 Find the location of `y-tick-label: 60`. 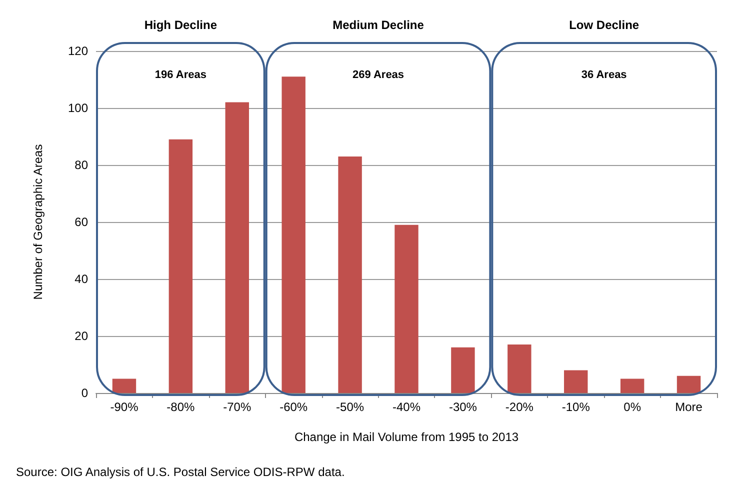

y-tick-label: 60 is located at coordinates (81, 222).